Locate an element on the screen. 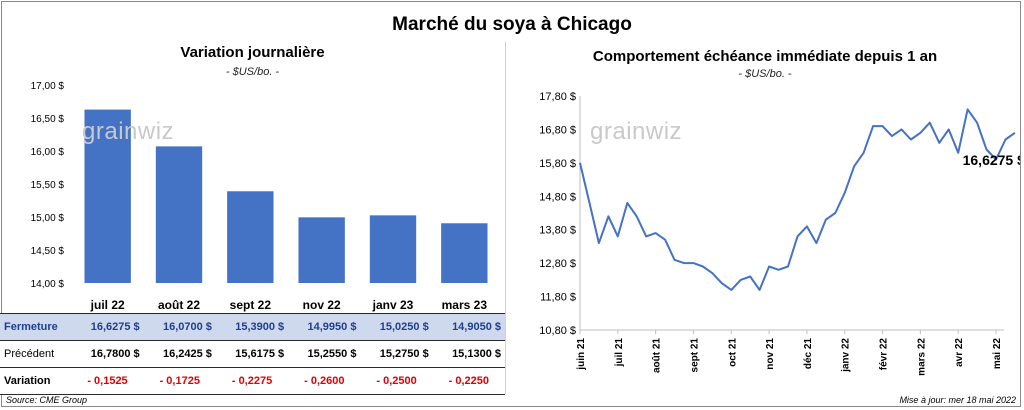 The width and height of the screenshot is (1024, 410). x-tick-label: janv 22 is located at coordinates (846, 355).